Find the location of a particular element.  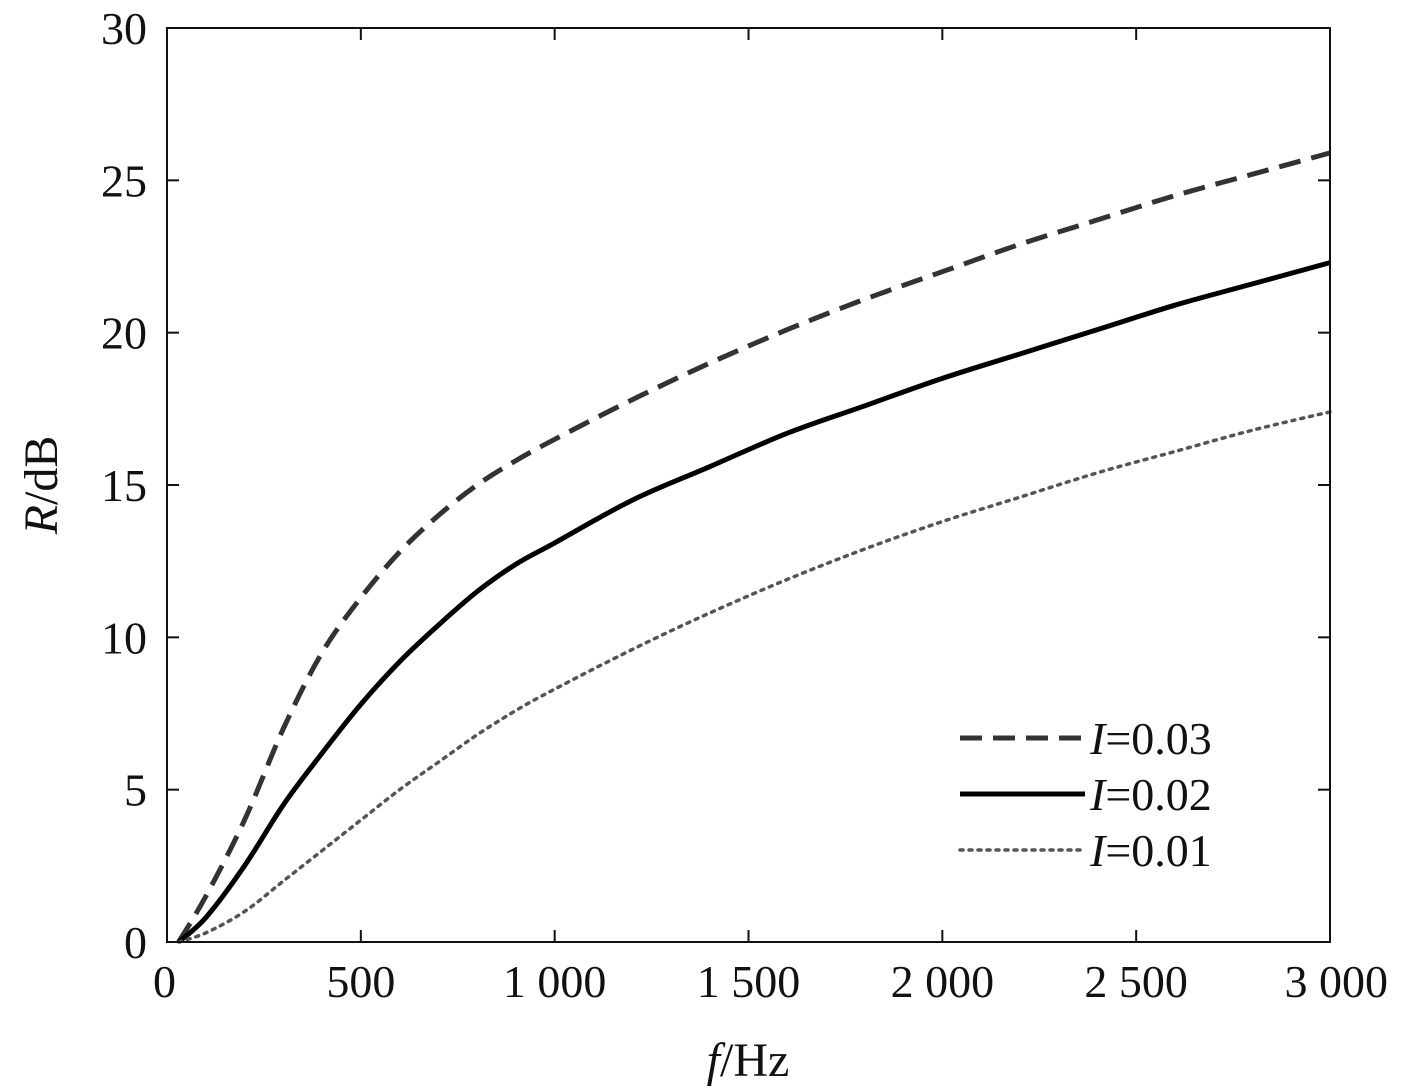

x-axis-unit: /Hz is located at coordinates (754, 1060).